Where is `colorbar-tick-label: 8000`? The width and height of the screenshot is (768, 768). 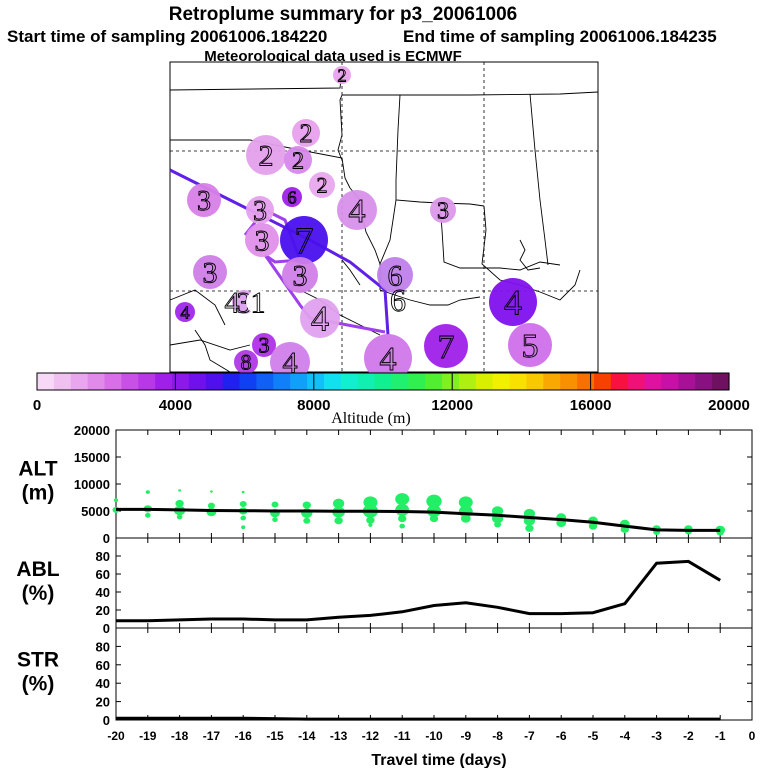
colorbar-tick-label: 8000 is located at coordinates (313, 405).